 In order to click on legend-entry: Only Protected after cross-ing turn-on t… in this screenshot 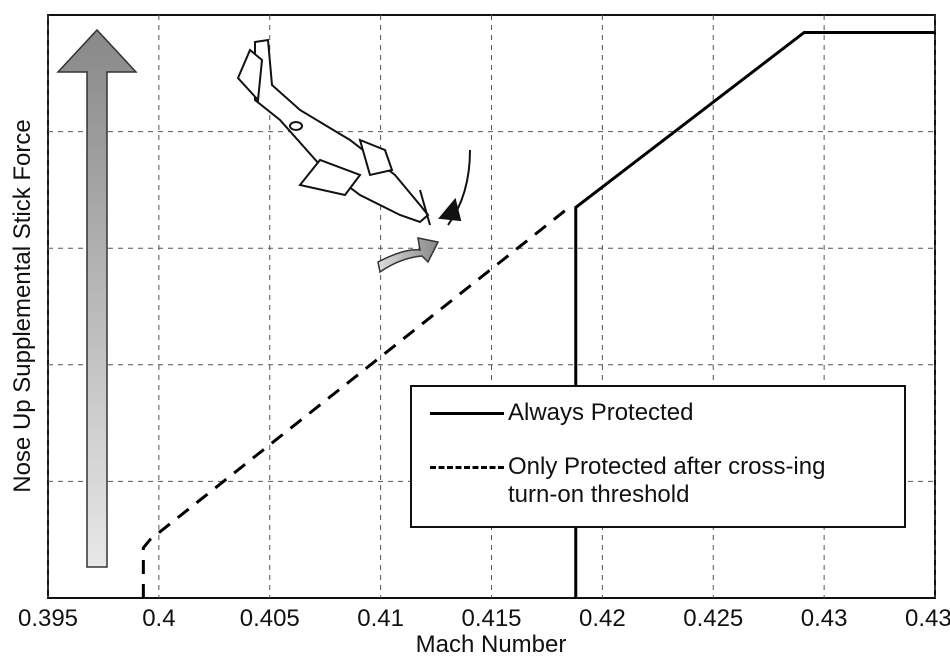, I will do `click(639, 481)`.